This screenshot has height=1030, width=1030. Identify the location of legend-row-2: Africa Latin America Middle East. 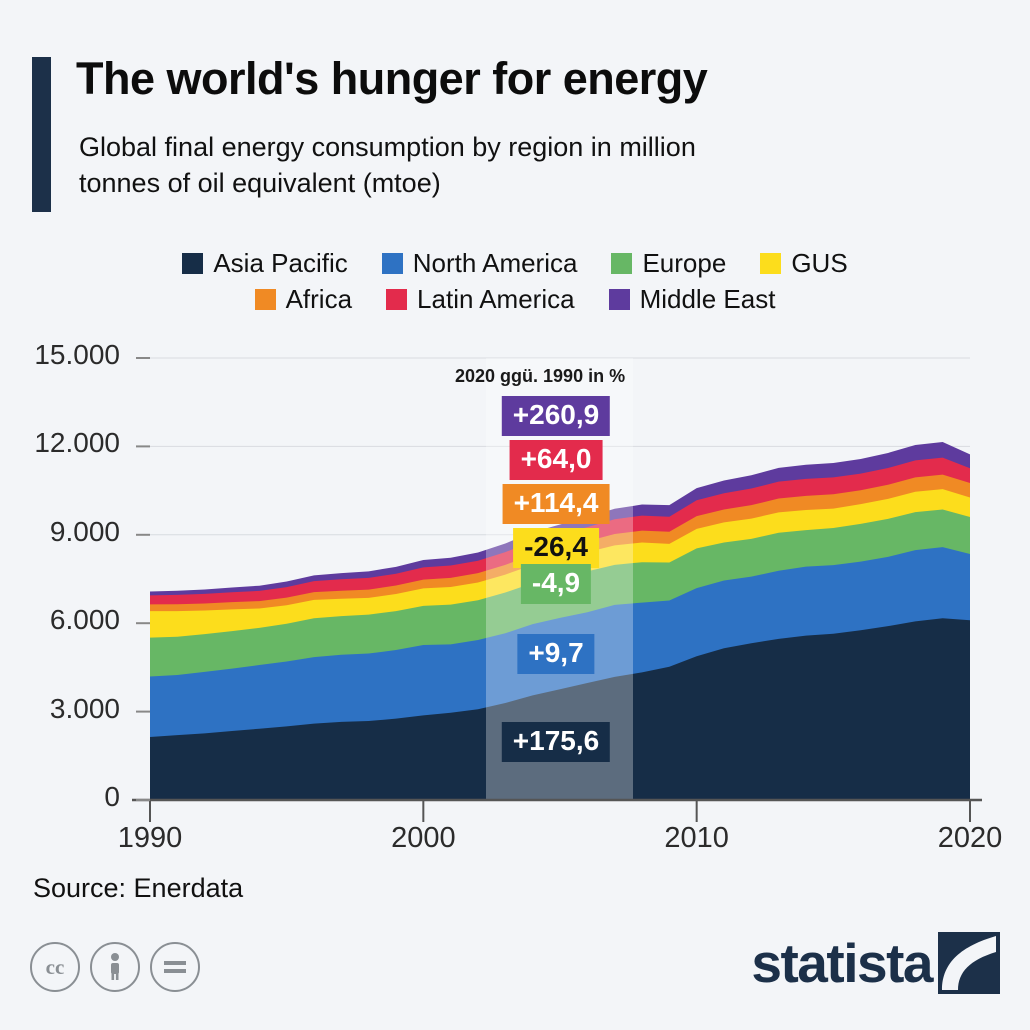
(515, 299).